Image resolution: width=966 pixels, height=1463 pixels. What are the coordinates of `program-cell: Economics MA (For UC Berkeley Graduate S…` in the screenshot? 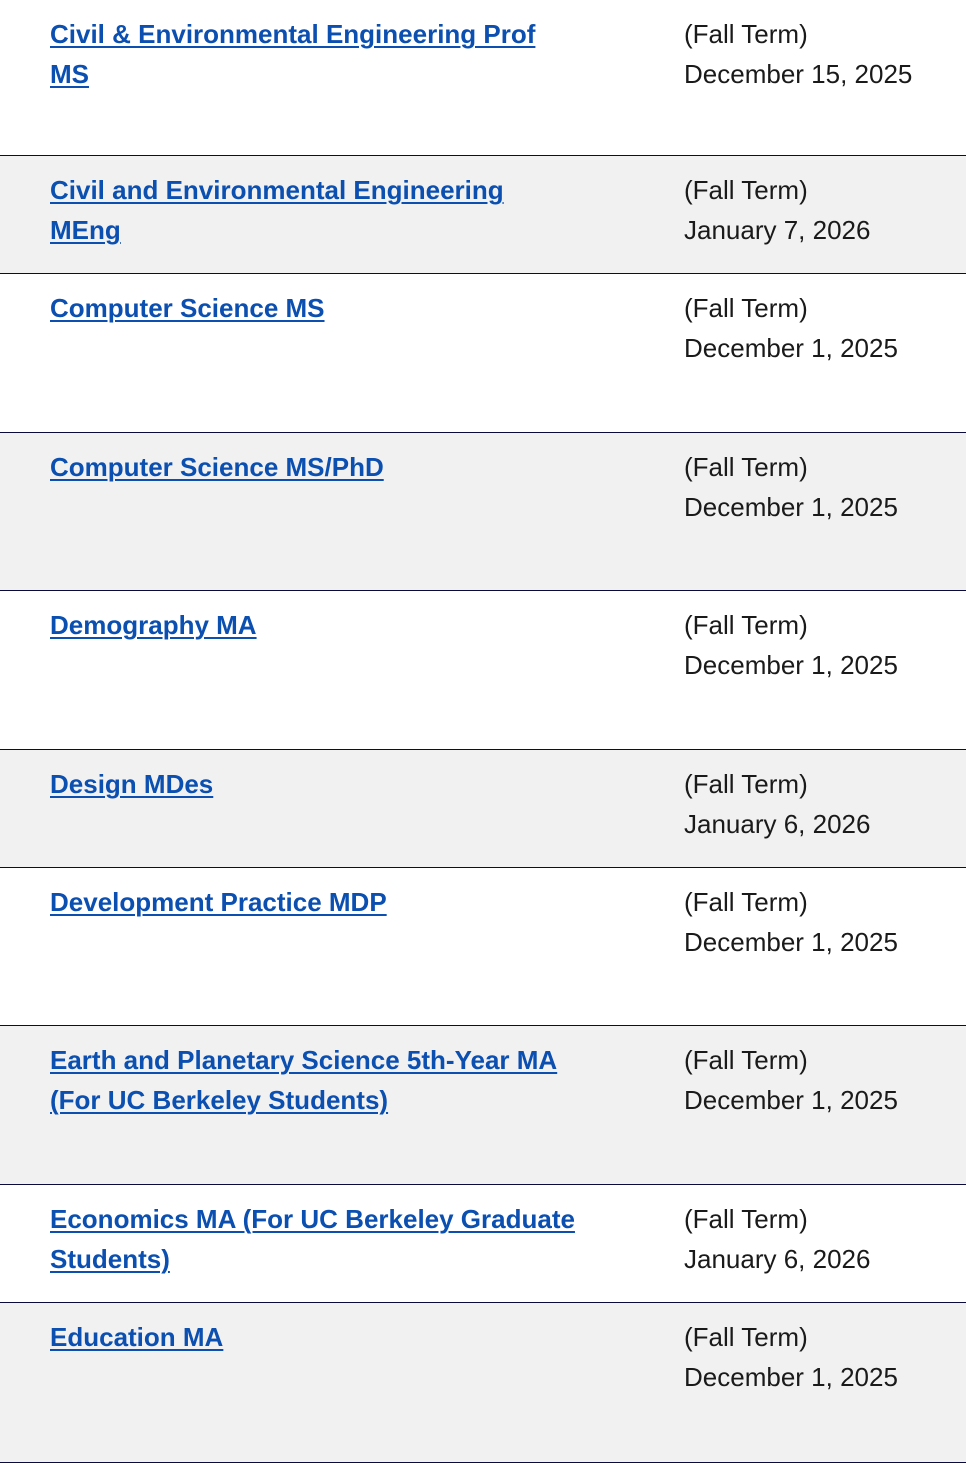 It's located at (315, 1239).